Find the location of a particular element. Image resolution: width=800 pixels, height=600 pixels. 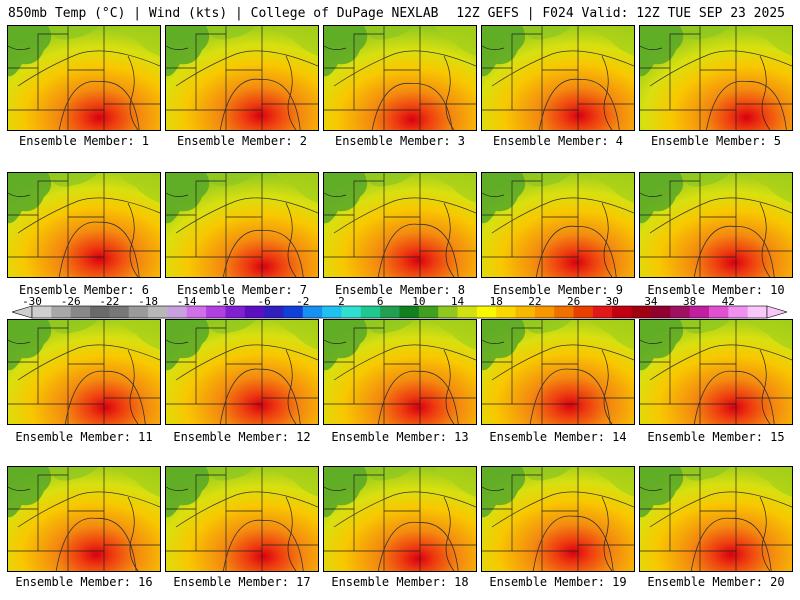

colorbar-tick-label: -18 is located at coordinates (148, 301).